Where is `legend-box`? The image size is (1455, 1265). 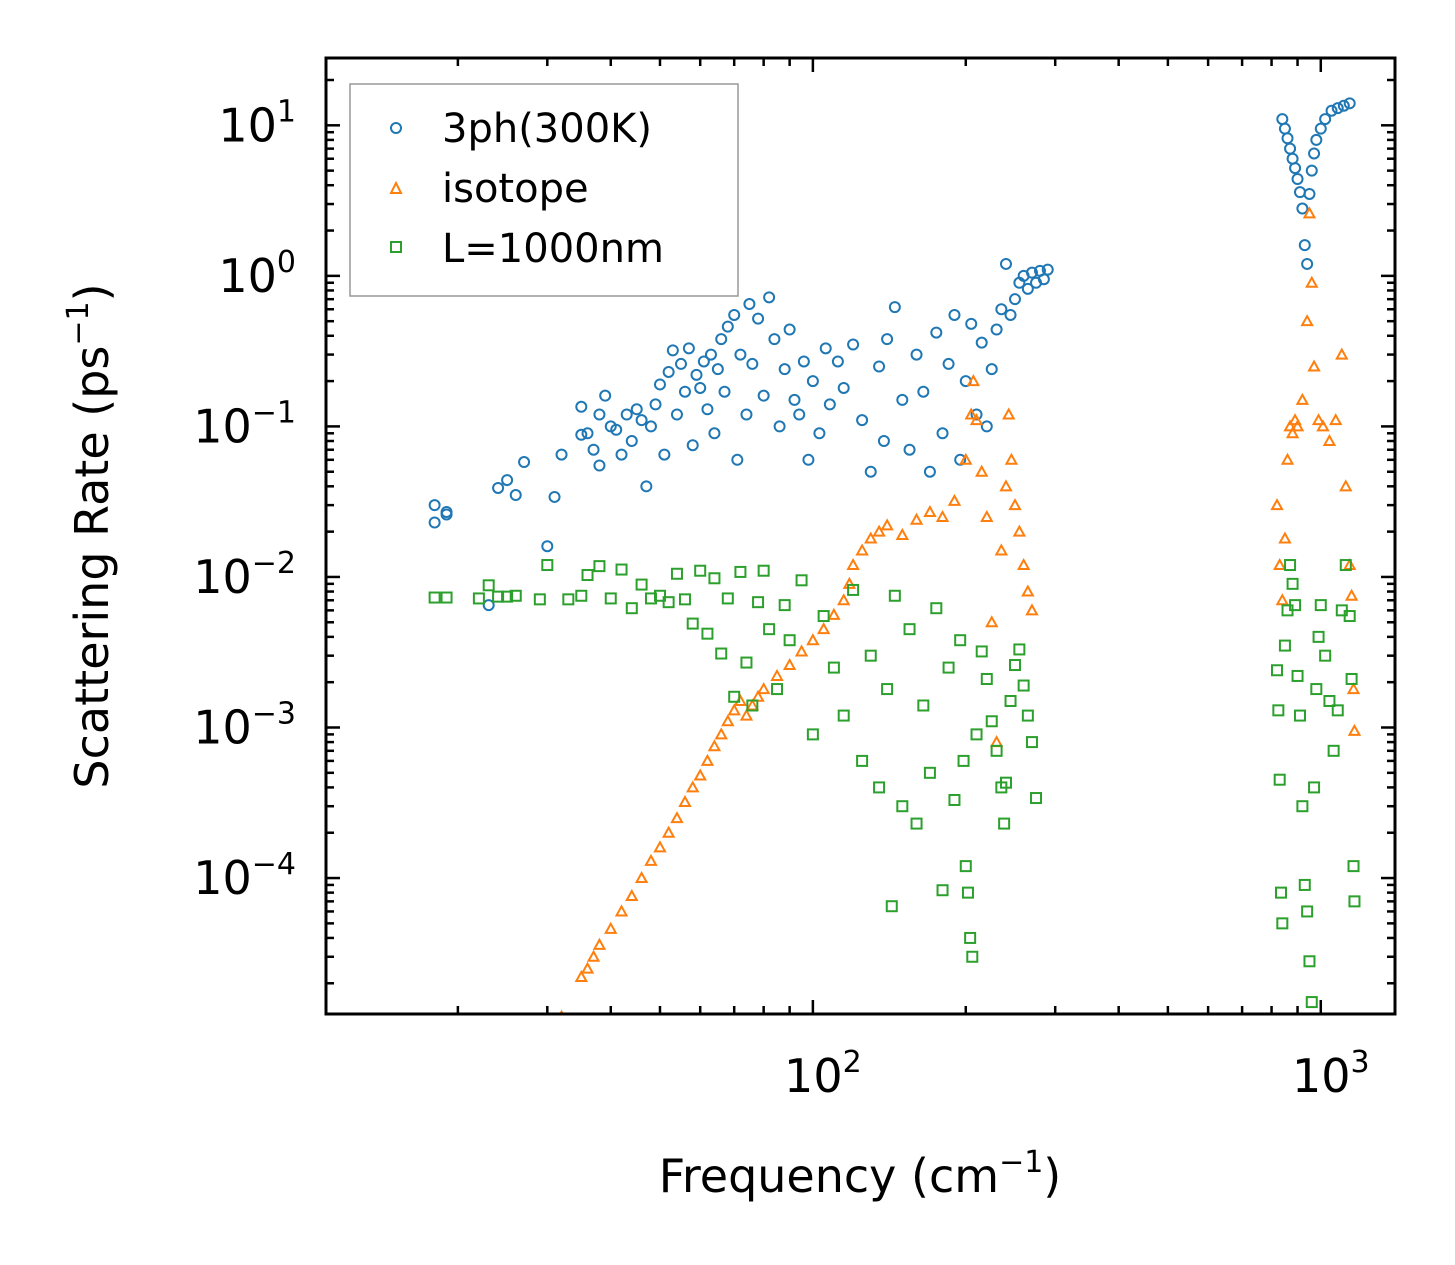
legend-box is located at coordinates (544, 190).